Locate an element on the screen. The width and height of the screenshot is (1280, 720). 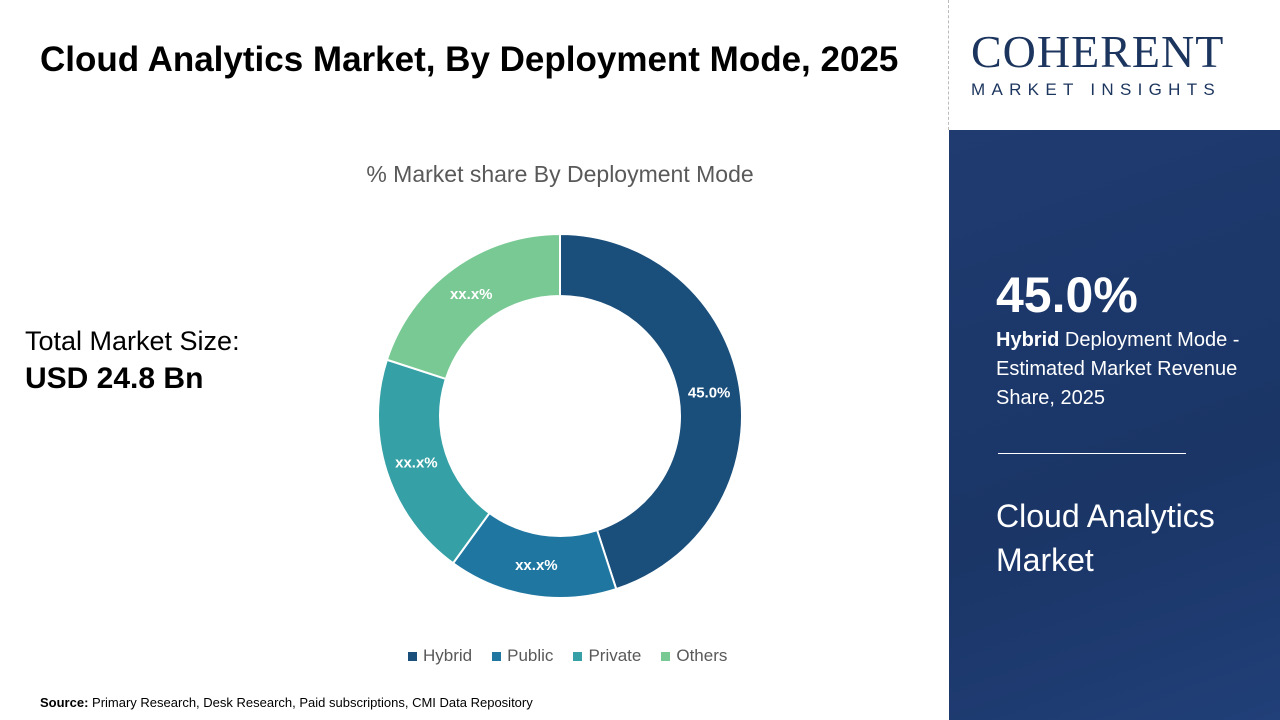
total-market-value: USD 24.8 Bn is located at coordinates (114, 378).